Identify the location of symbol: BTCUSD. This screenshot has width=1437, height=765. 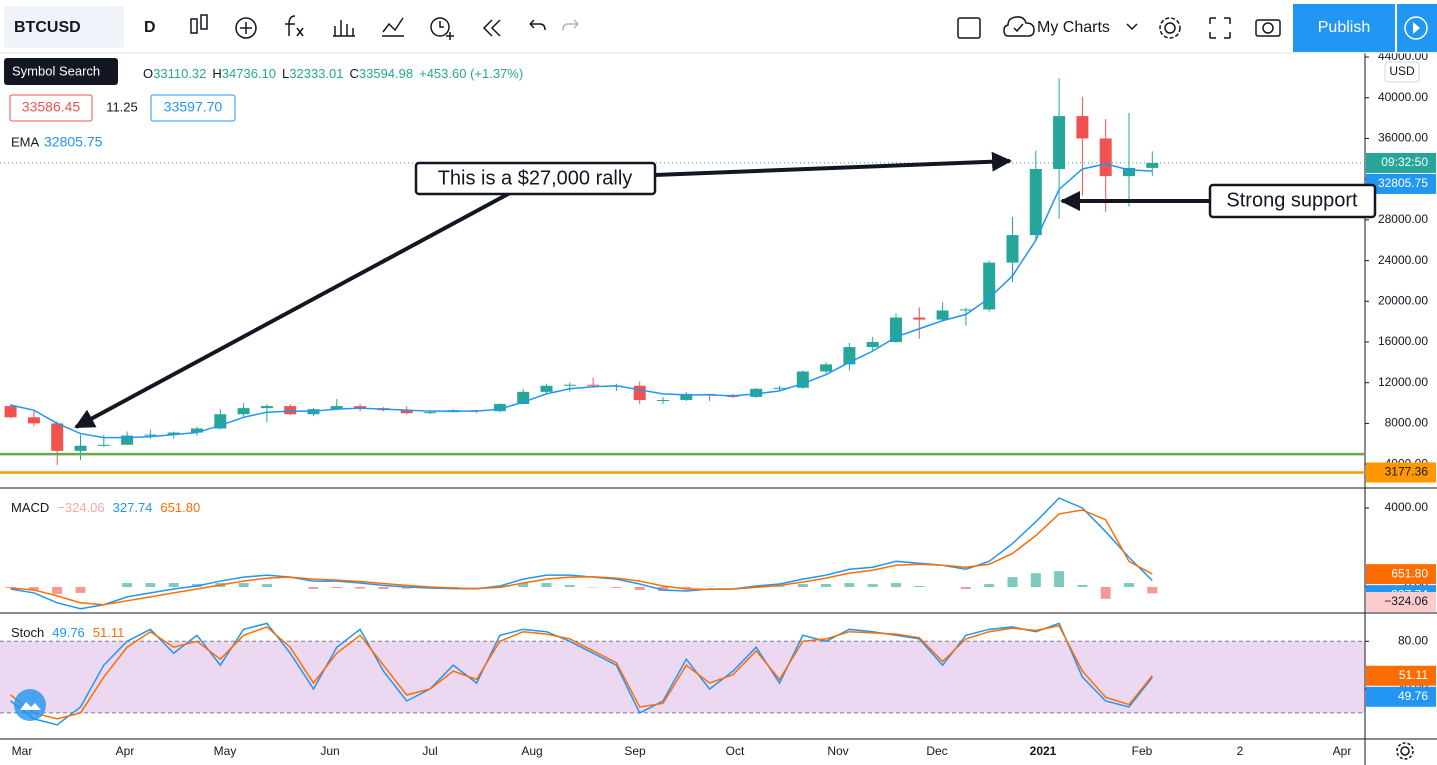
(47, 27).